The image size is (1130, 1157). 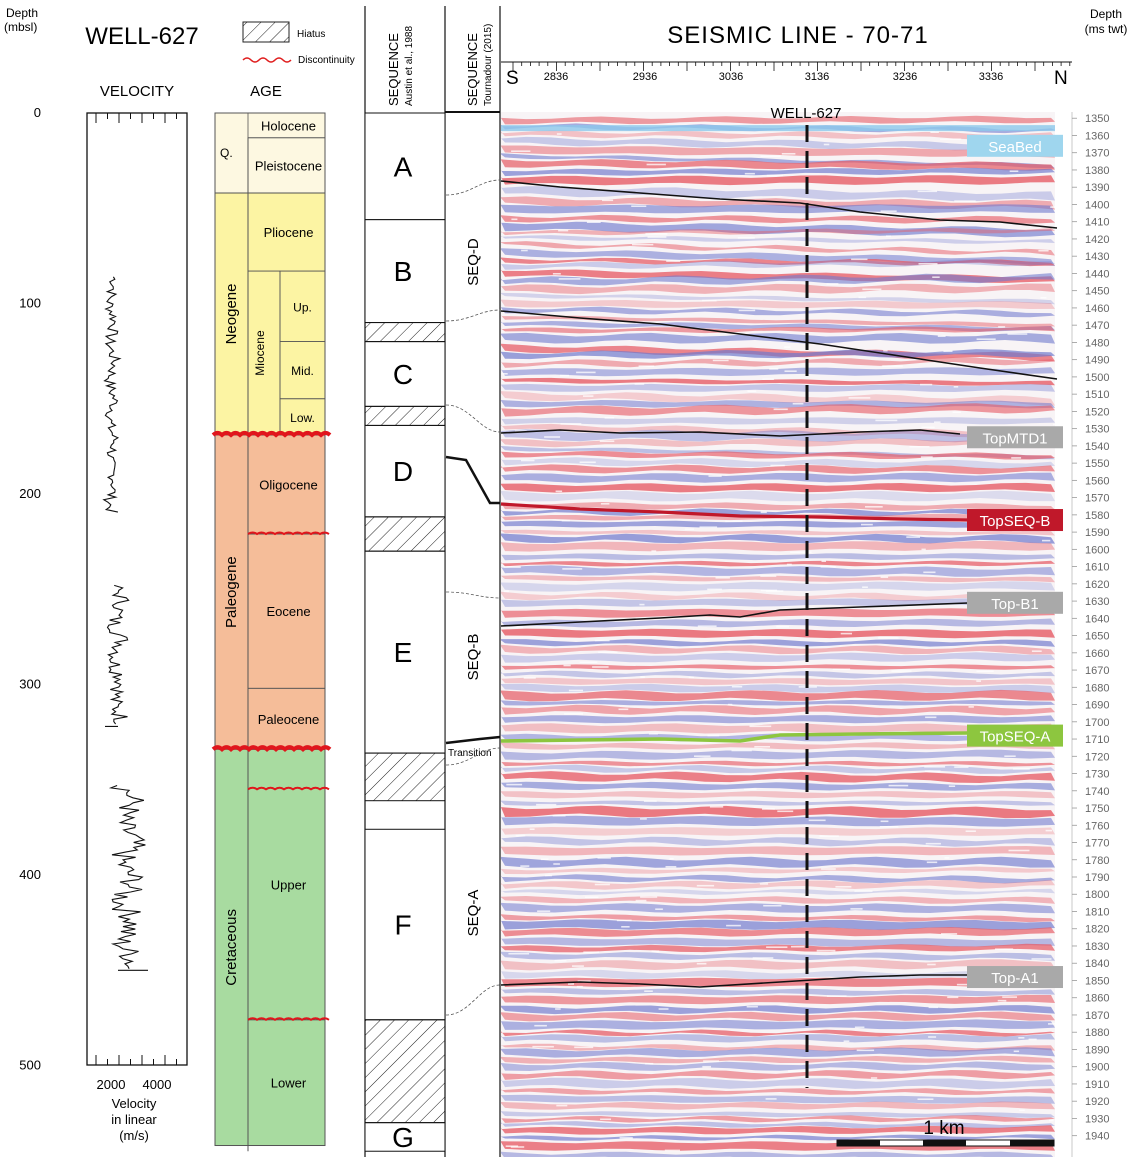 What do you see at coordinates (1097, 1137) in the screenshot?
I see `twt-tick-1940: 1940` at bounding box center [1097, 1137].